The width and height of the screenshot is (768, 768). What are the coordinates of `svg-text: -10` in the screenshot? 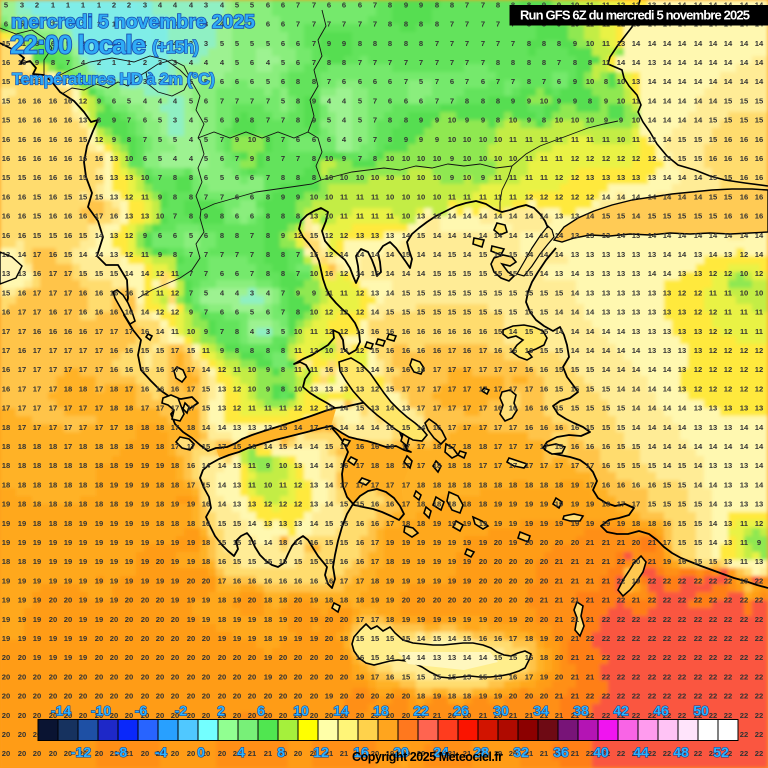 It's located at (101, 711).